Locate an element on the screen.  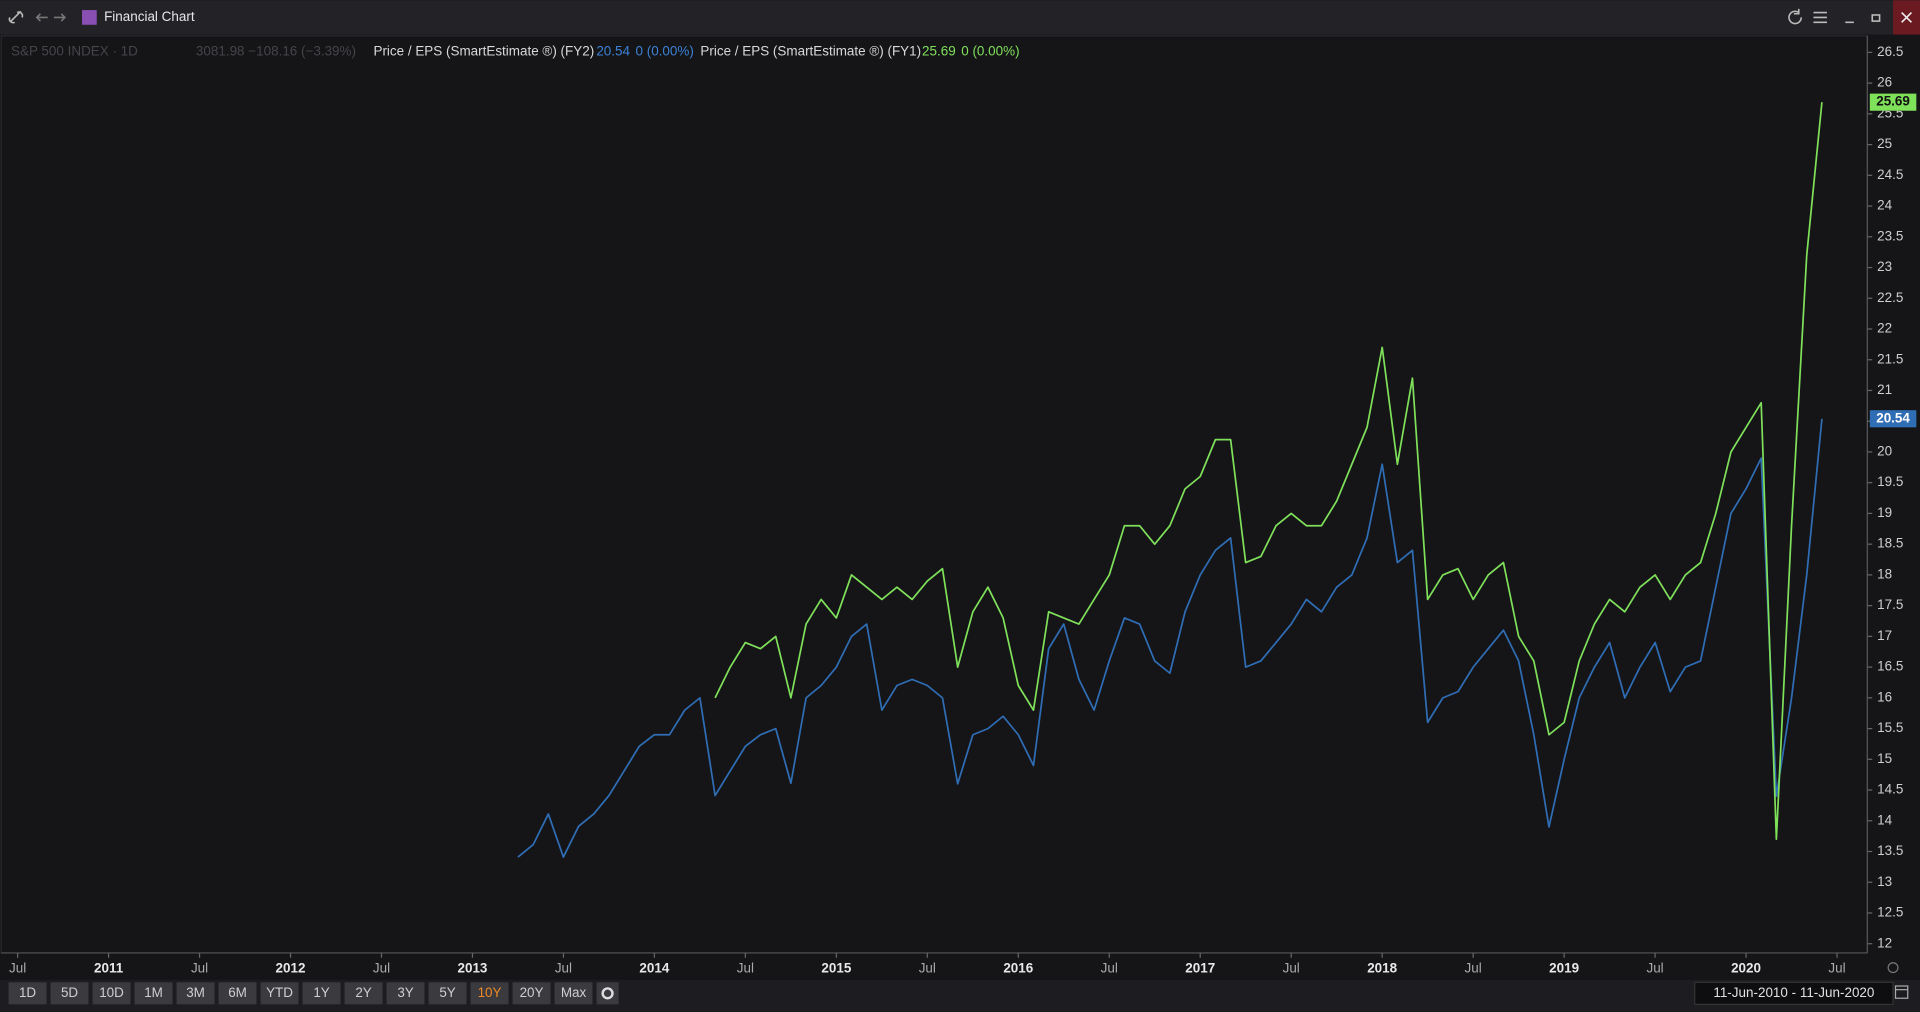
y-tick-label: 16.5 is located at coordinates (1890, 666).